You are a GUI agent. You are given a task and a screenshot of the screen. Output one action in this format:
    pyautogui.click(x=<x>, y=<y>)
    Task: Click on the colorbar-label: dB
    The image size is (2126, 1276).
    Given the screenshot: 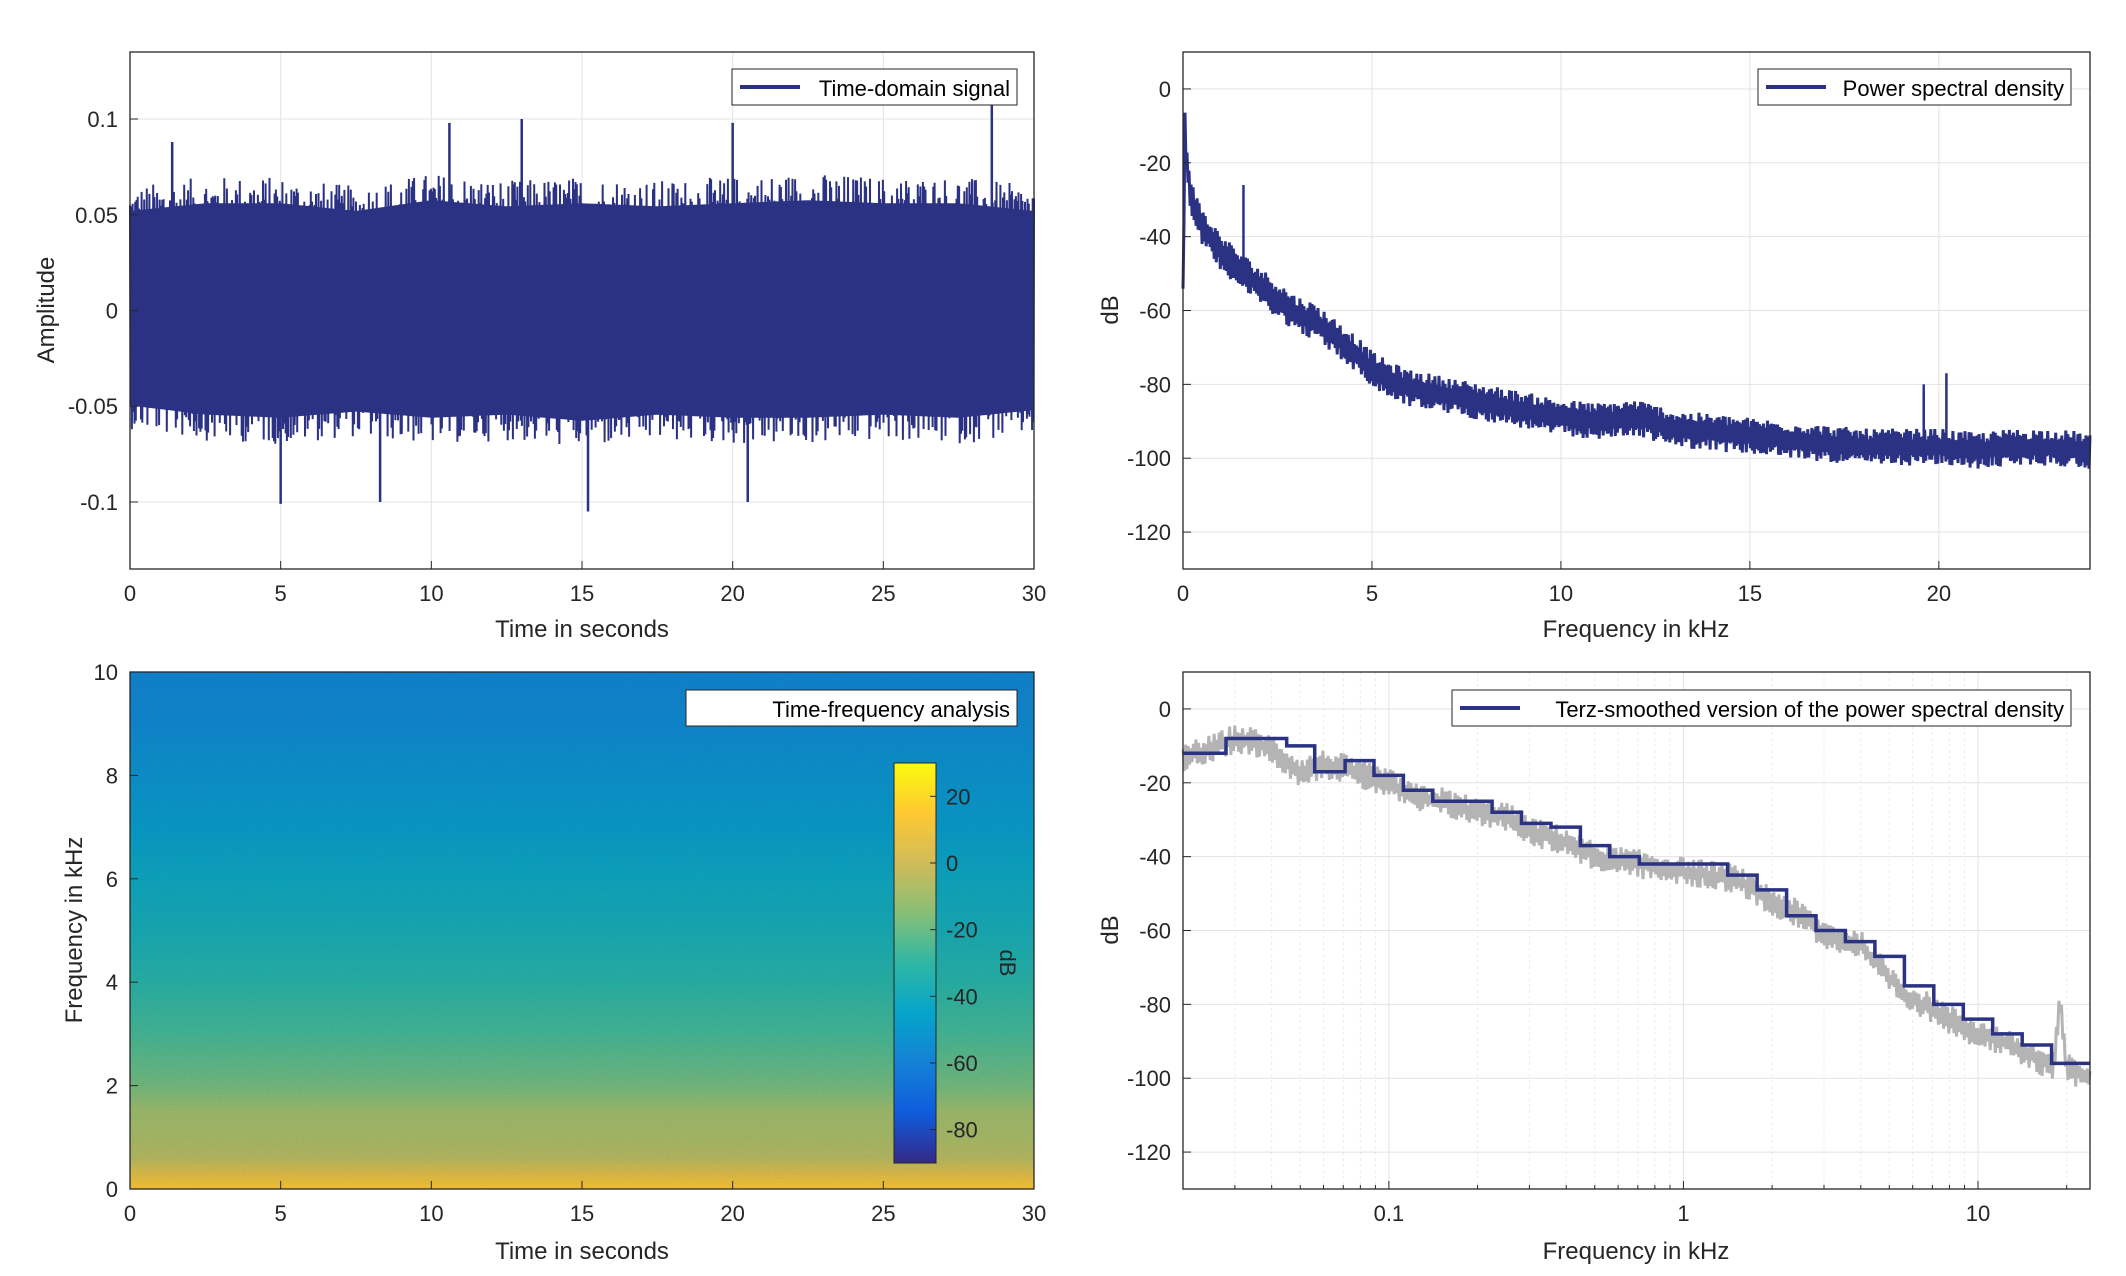 What is the action you would take?
    pyautogui.click(x=1007, y=963)
    